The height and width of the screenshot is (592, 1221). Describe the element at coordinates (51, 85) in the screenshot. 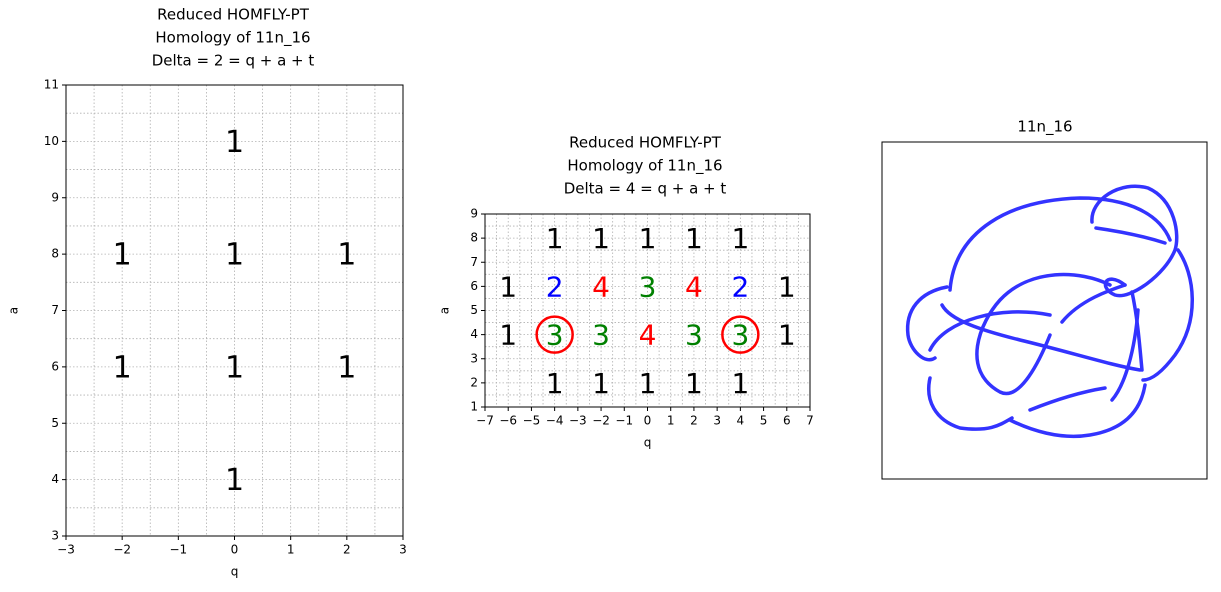

I see `y-tick-label: 11` at that location.